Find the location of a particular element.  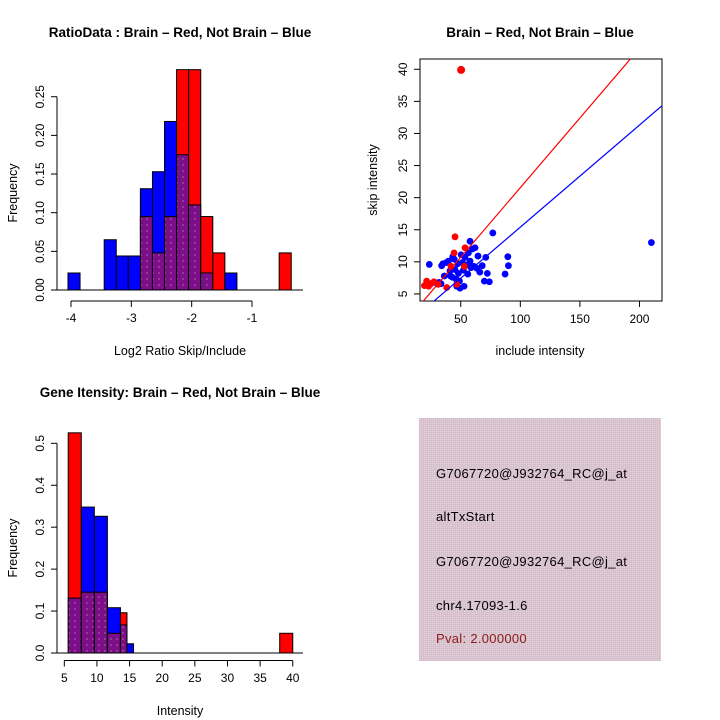

x-tick-label: 40 is located at coordinates (293, 678).